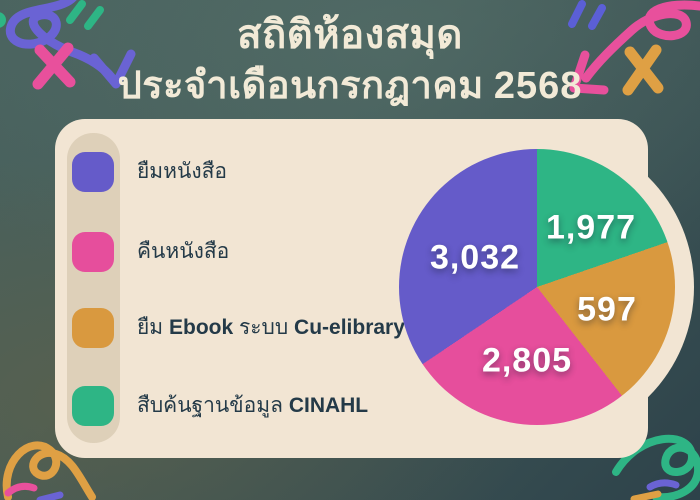 The image size is (700, 500). What do you see at coordinates (300, 86) in the screenshot?
I see `subtitle-month-text: ประจำเดือนกรกฎาคม` at bounding box center [300, 86].